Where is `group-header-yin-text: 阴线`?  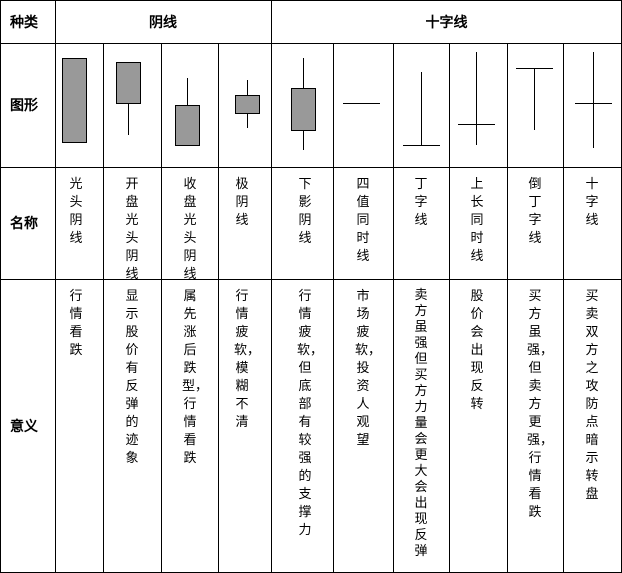
group-header-yin-text: 阴线 is located at coordinates (163, 22).